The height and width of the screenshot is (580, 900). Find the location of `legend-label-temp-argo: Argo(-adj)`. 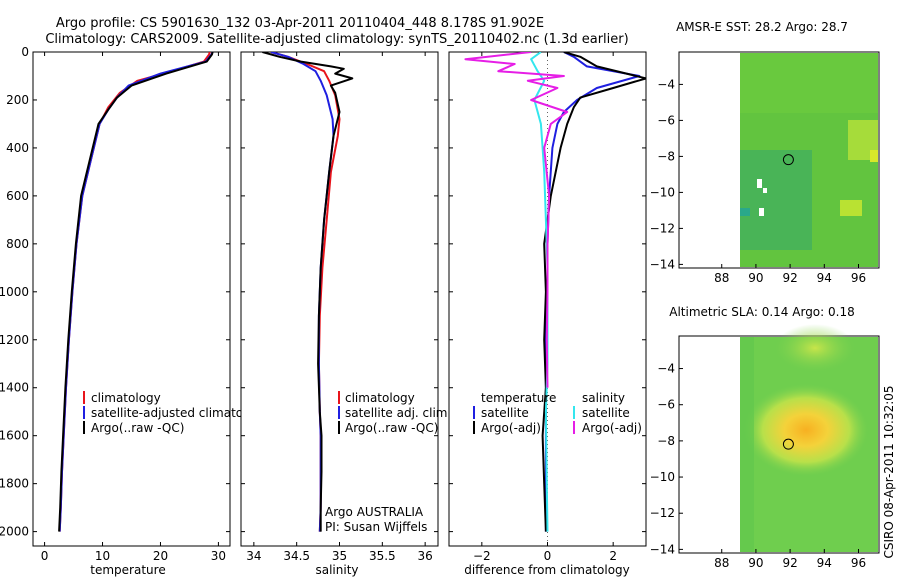

legend-label-temp-argo: Argo(-adj) is located at coordinates (511, 428).